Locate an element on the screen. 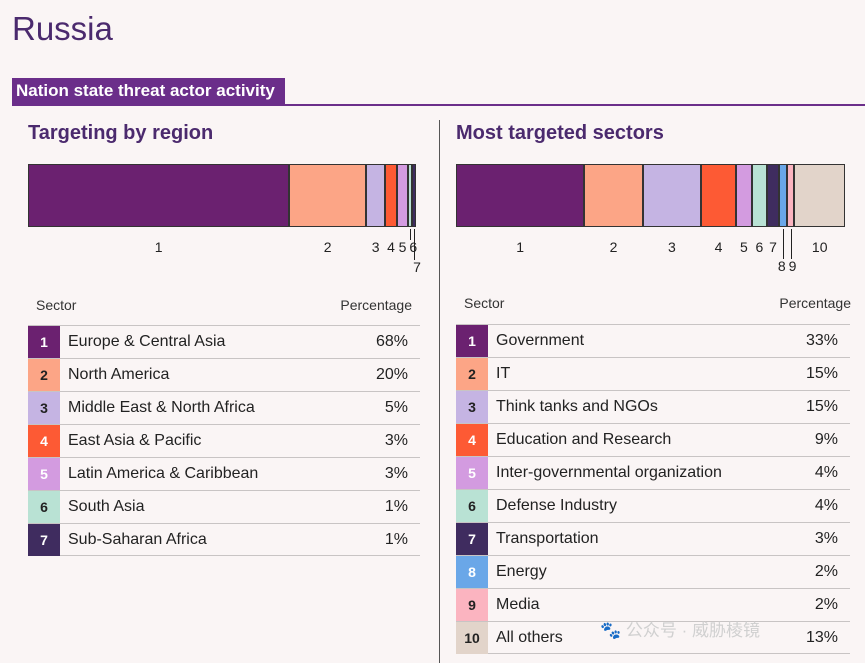 This screenshot has height=663, width=865. row-percentage: 13% is located at coordinates (821, 637).